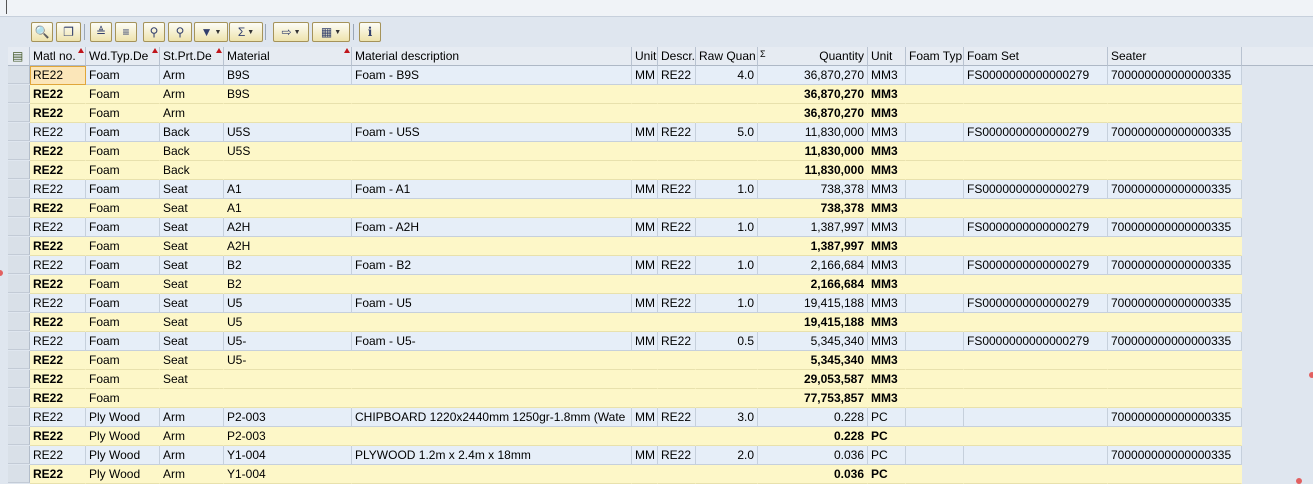  What do you see at coordinates (887, 474) in the screenshot?
I see `cell-9: PC` at bounding box center [887, 474].